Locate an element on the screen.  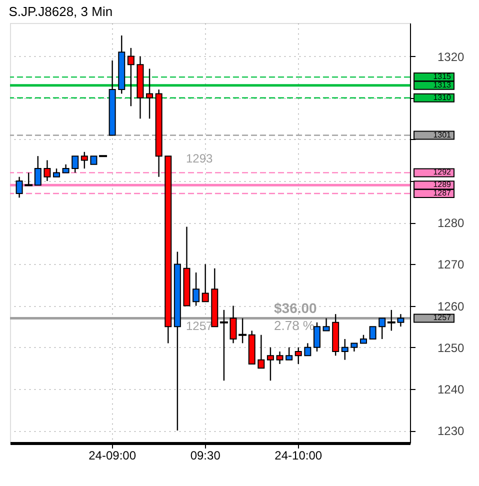
ref-line-label: 1287 is located at coordinates (442, 193).